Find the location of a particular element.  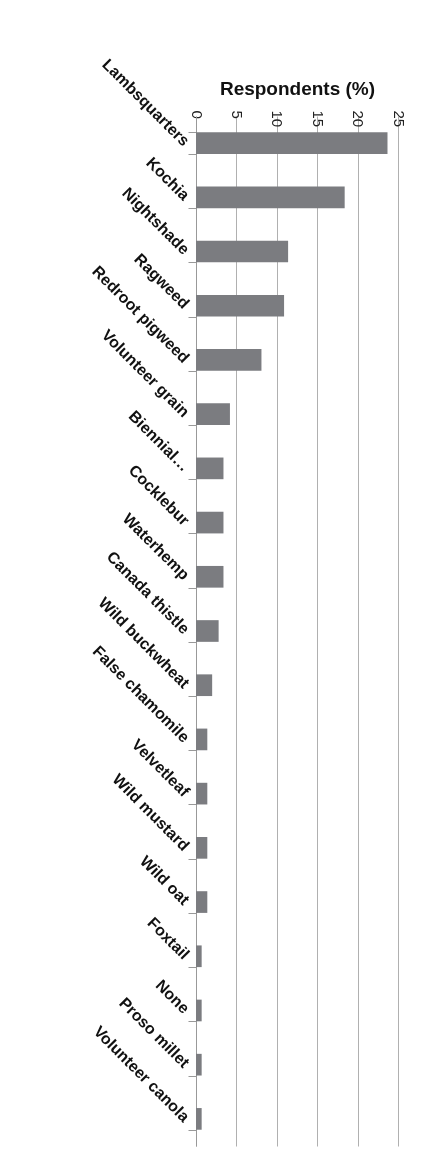

x-tick-label: 0 is located at coordinates (197, 114).